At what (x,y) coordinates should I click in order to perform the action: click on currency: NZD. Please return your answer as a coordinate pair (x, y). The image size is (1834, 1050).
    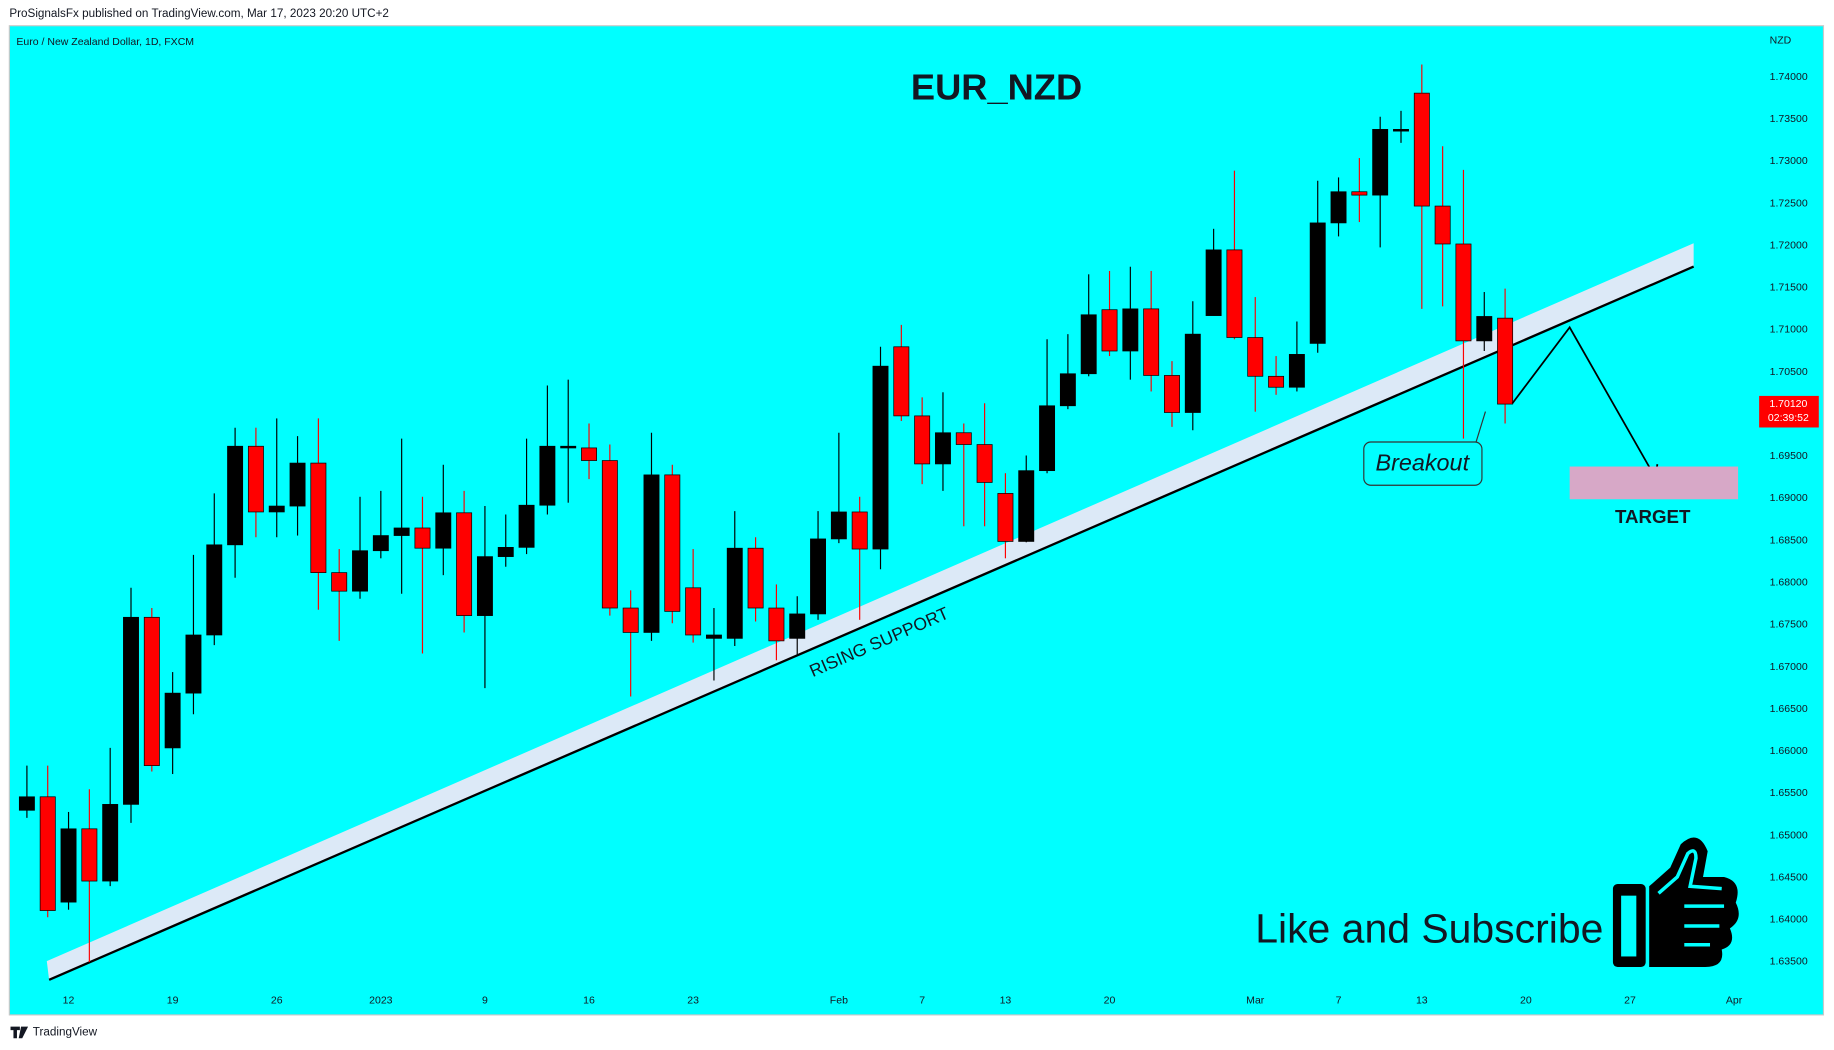
    Looking at the image, I should click on (1781, 41).